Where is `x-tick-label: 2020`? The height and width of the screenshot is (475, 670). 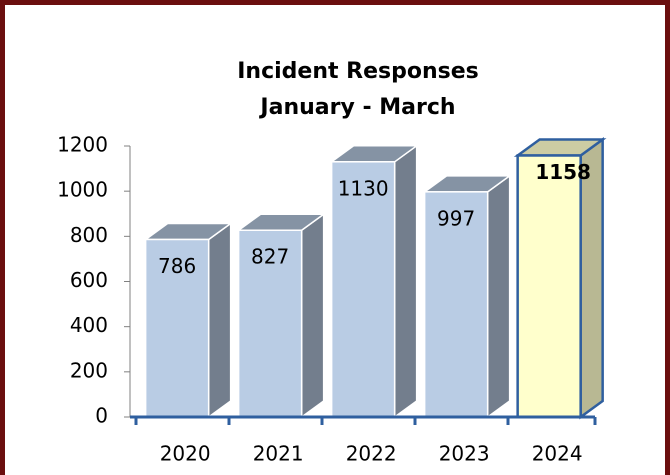 x-tick-label: 2020 is located at coordinates (185, 454).